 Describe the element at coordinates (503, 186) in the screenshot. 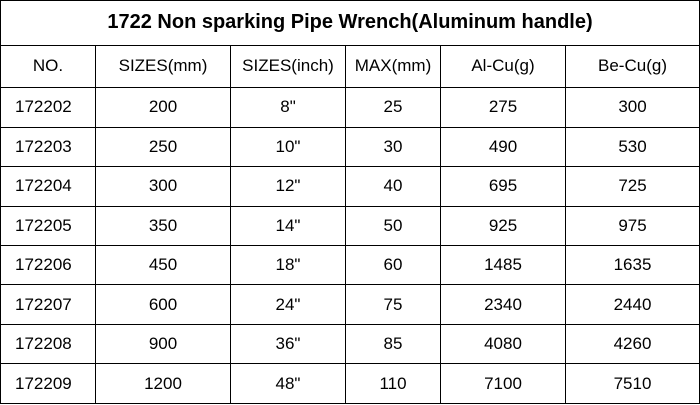

I see `data-cell: 695` at that location.